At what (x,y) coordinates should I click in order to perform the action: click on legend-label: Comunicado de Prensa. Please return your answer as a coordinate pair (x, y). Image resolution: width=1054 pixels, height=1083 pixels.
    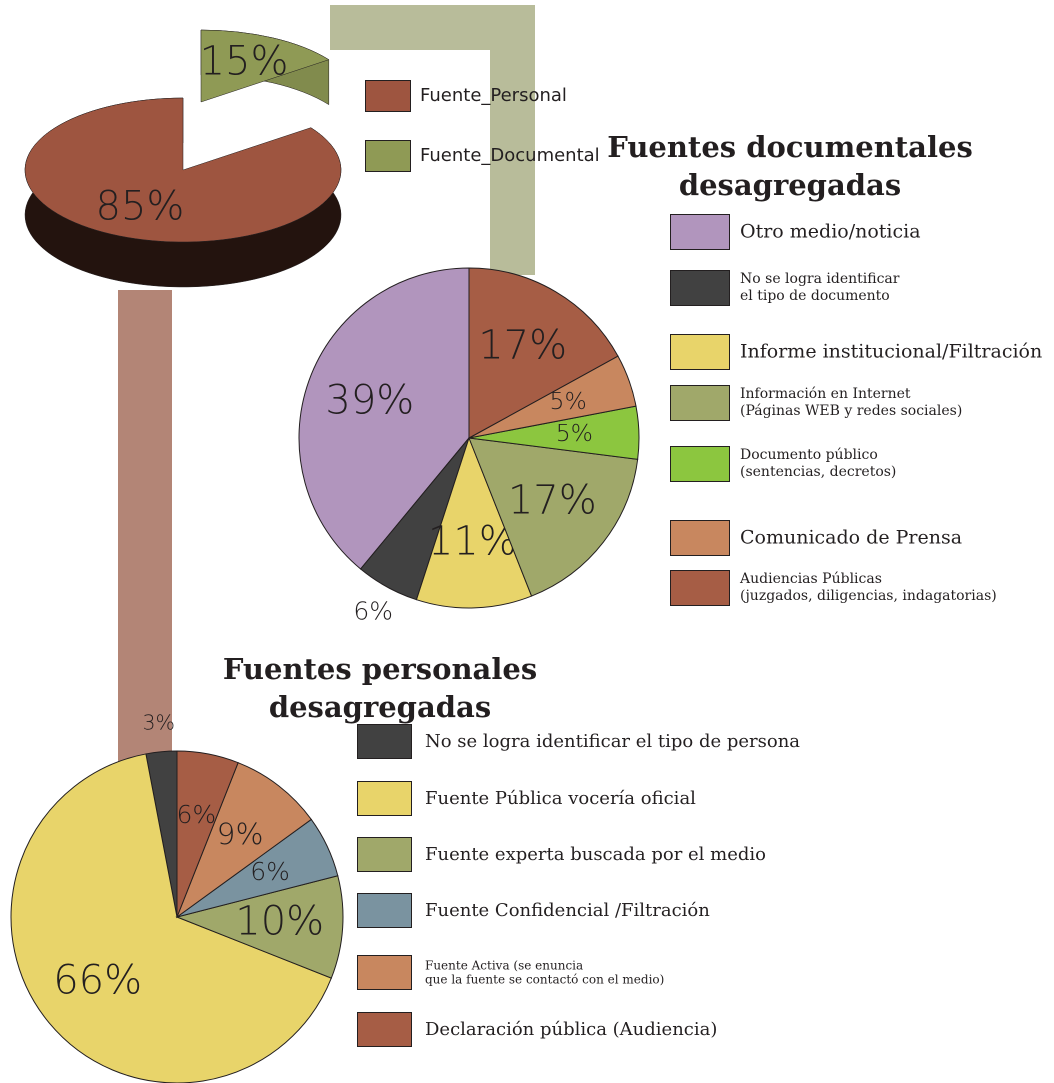
    Looking at the image, I should click on (851, 537).